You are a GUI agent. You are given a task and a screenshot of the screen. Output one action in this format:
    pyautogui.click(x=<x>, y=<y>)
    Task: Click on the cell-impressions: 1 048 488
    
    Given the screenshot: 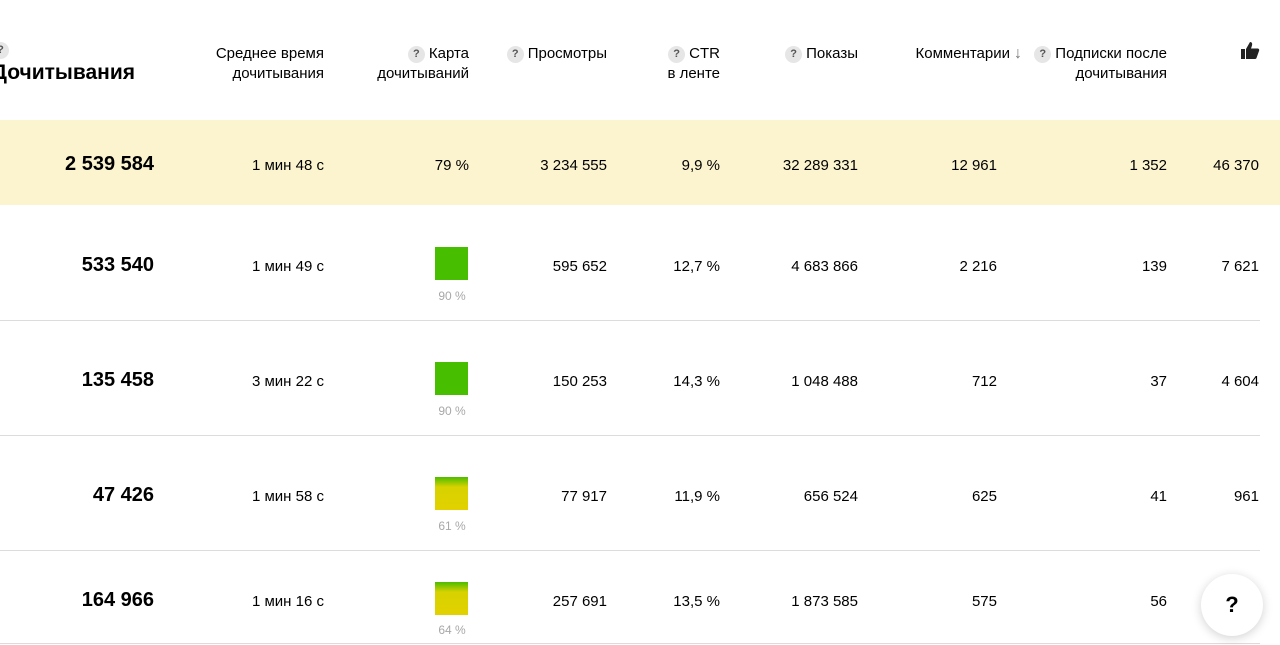 What is the action you would take?
    pyautogui.click(x=824, y=381)
    